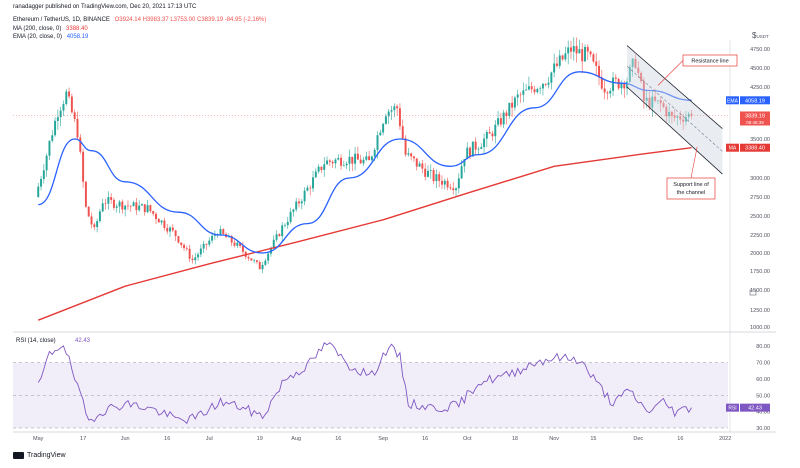 This screenshot has height=468, width=800. Describe the element at coordinates (760, 69) in the screenshot. I see `price-tick-label: 4500.00` at that location.